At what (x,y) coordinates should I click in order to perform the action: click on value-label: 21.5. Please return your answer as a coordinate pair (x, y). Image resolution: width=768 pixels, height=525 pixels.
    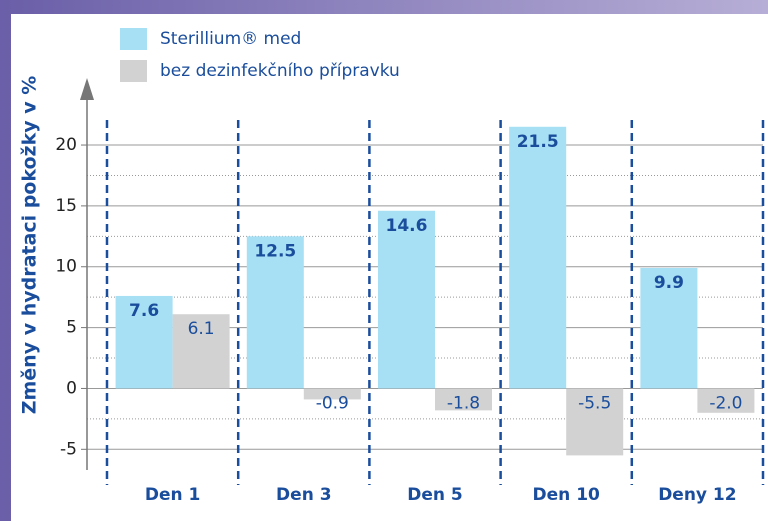
    Looking at the image, I should click on (538, 142).